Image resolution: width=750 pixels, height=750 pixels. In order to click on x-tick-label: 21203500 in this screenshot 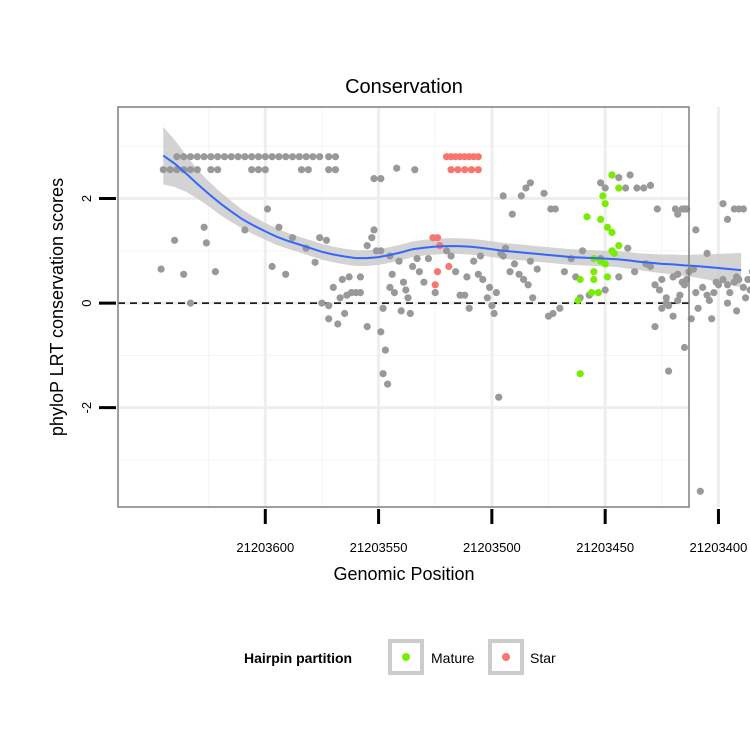, I will do `click(492, 547)`.